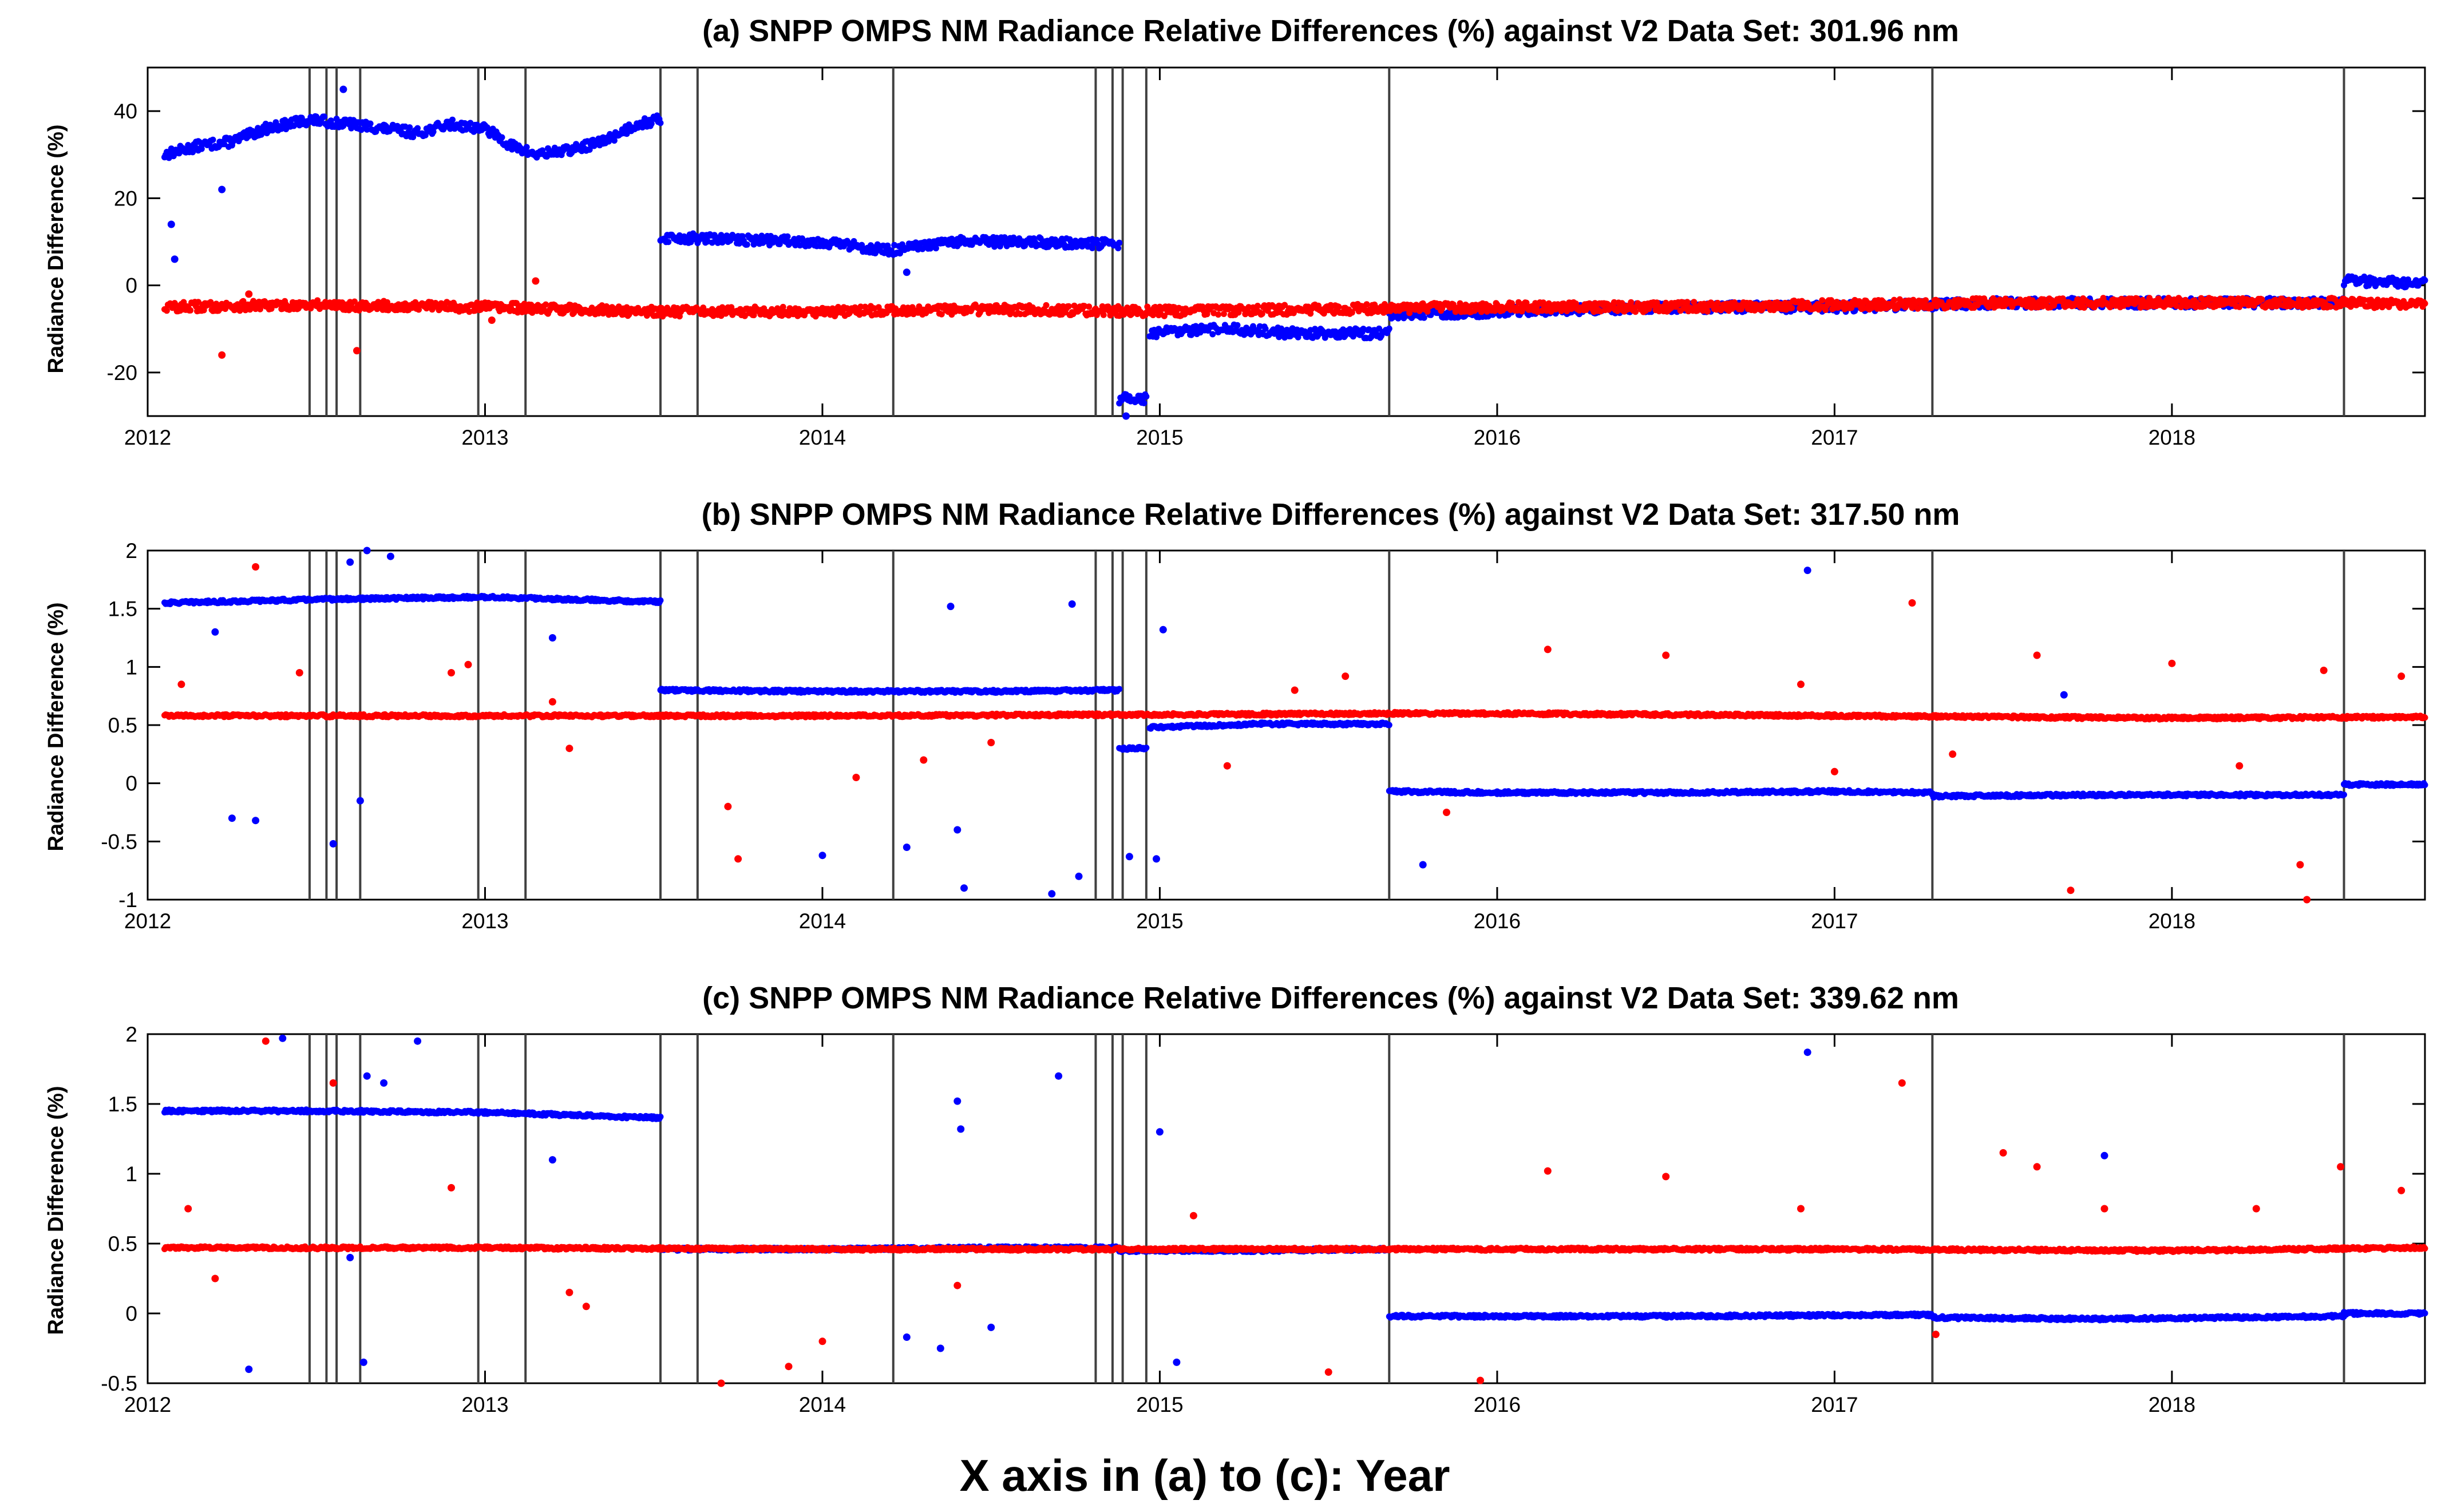  Describe the element at coordinates (2172, 921) in the screenshot. I see `panel-b-xtick-label: 2018` at that location.